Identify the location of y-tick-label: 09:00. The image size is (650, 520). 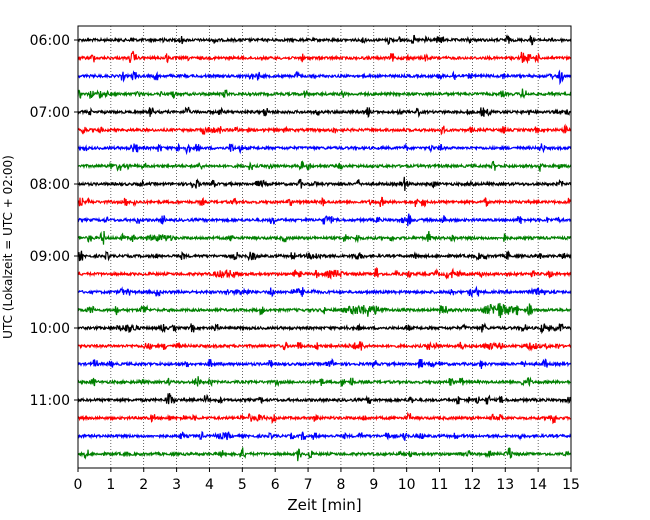
(50, 257).